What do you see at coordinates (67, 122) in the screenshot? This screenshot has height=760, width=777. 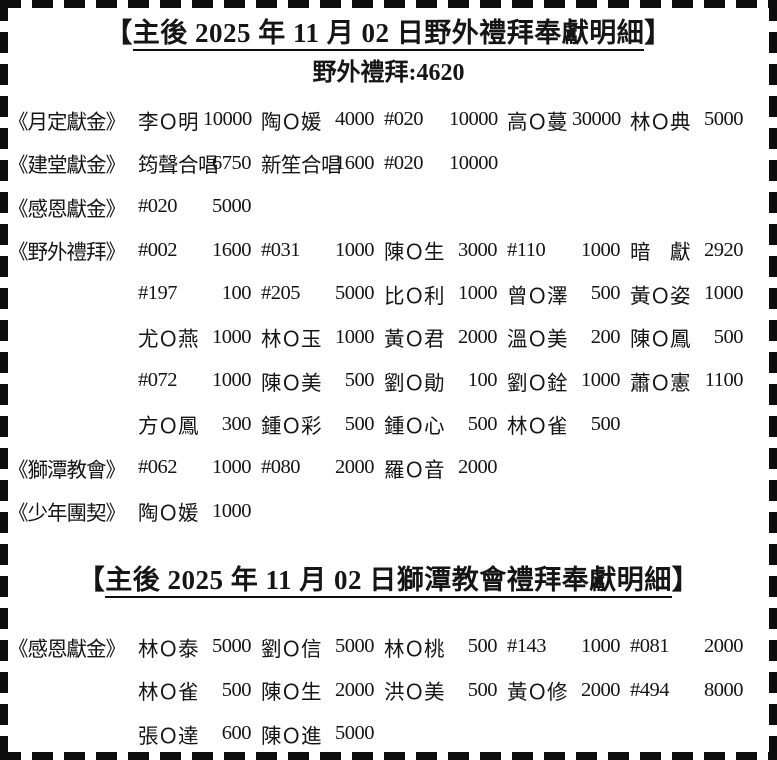 I see `category-label: 《月定獻金》` at bounding box center [67, 122].